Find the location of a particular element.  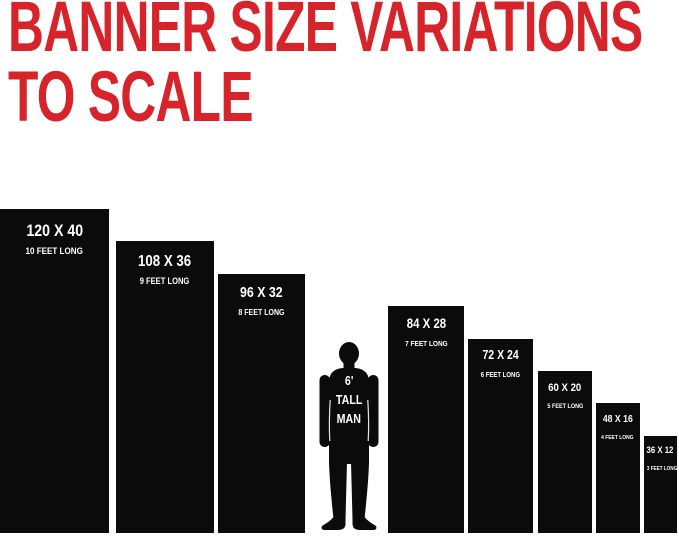

banner-length-label: 4 FEET LONG is located at coordinates (617, 438).